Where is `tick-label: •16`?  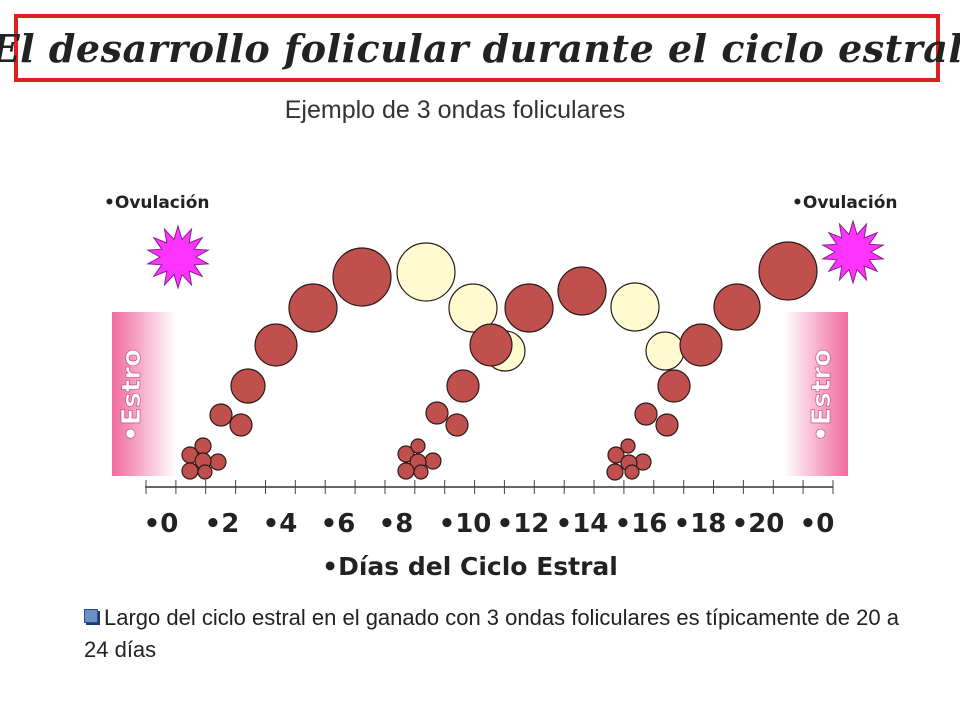 tick-label: •16 is located at coordinates (641, 524).